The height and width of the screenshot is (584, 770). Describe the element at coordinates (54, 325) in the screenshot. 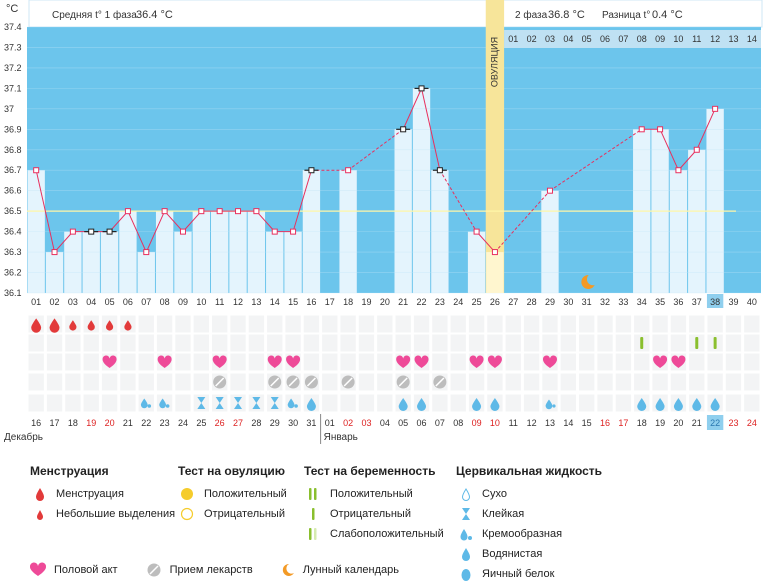

I see `menstruation-drop-icon` at that location.